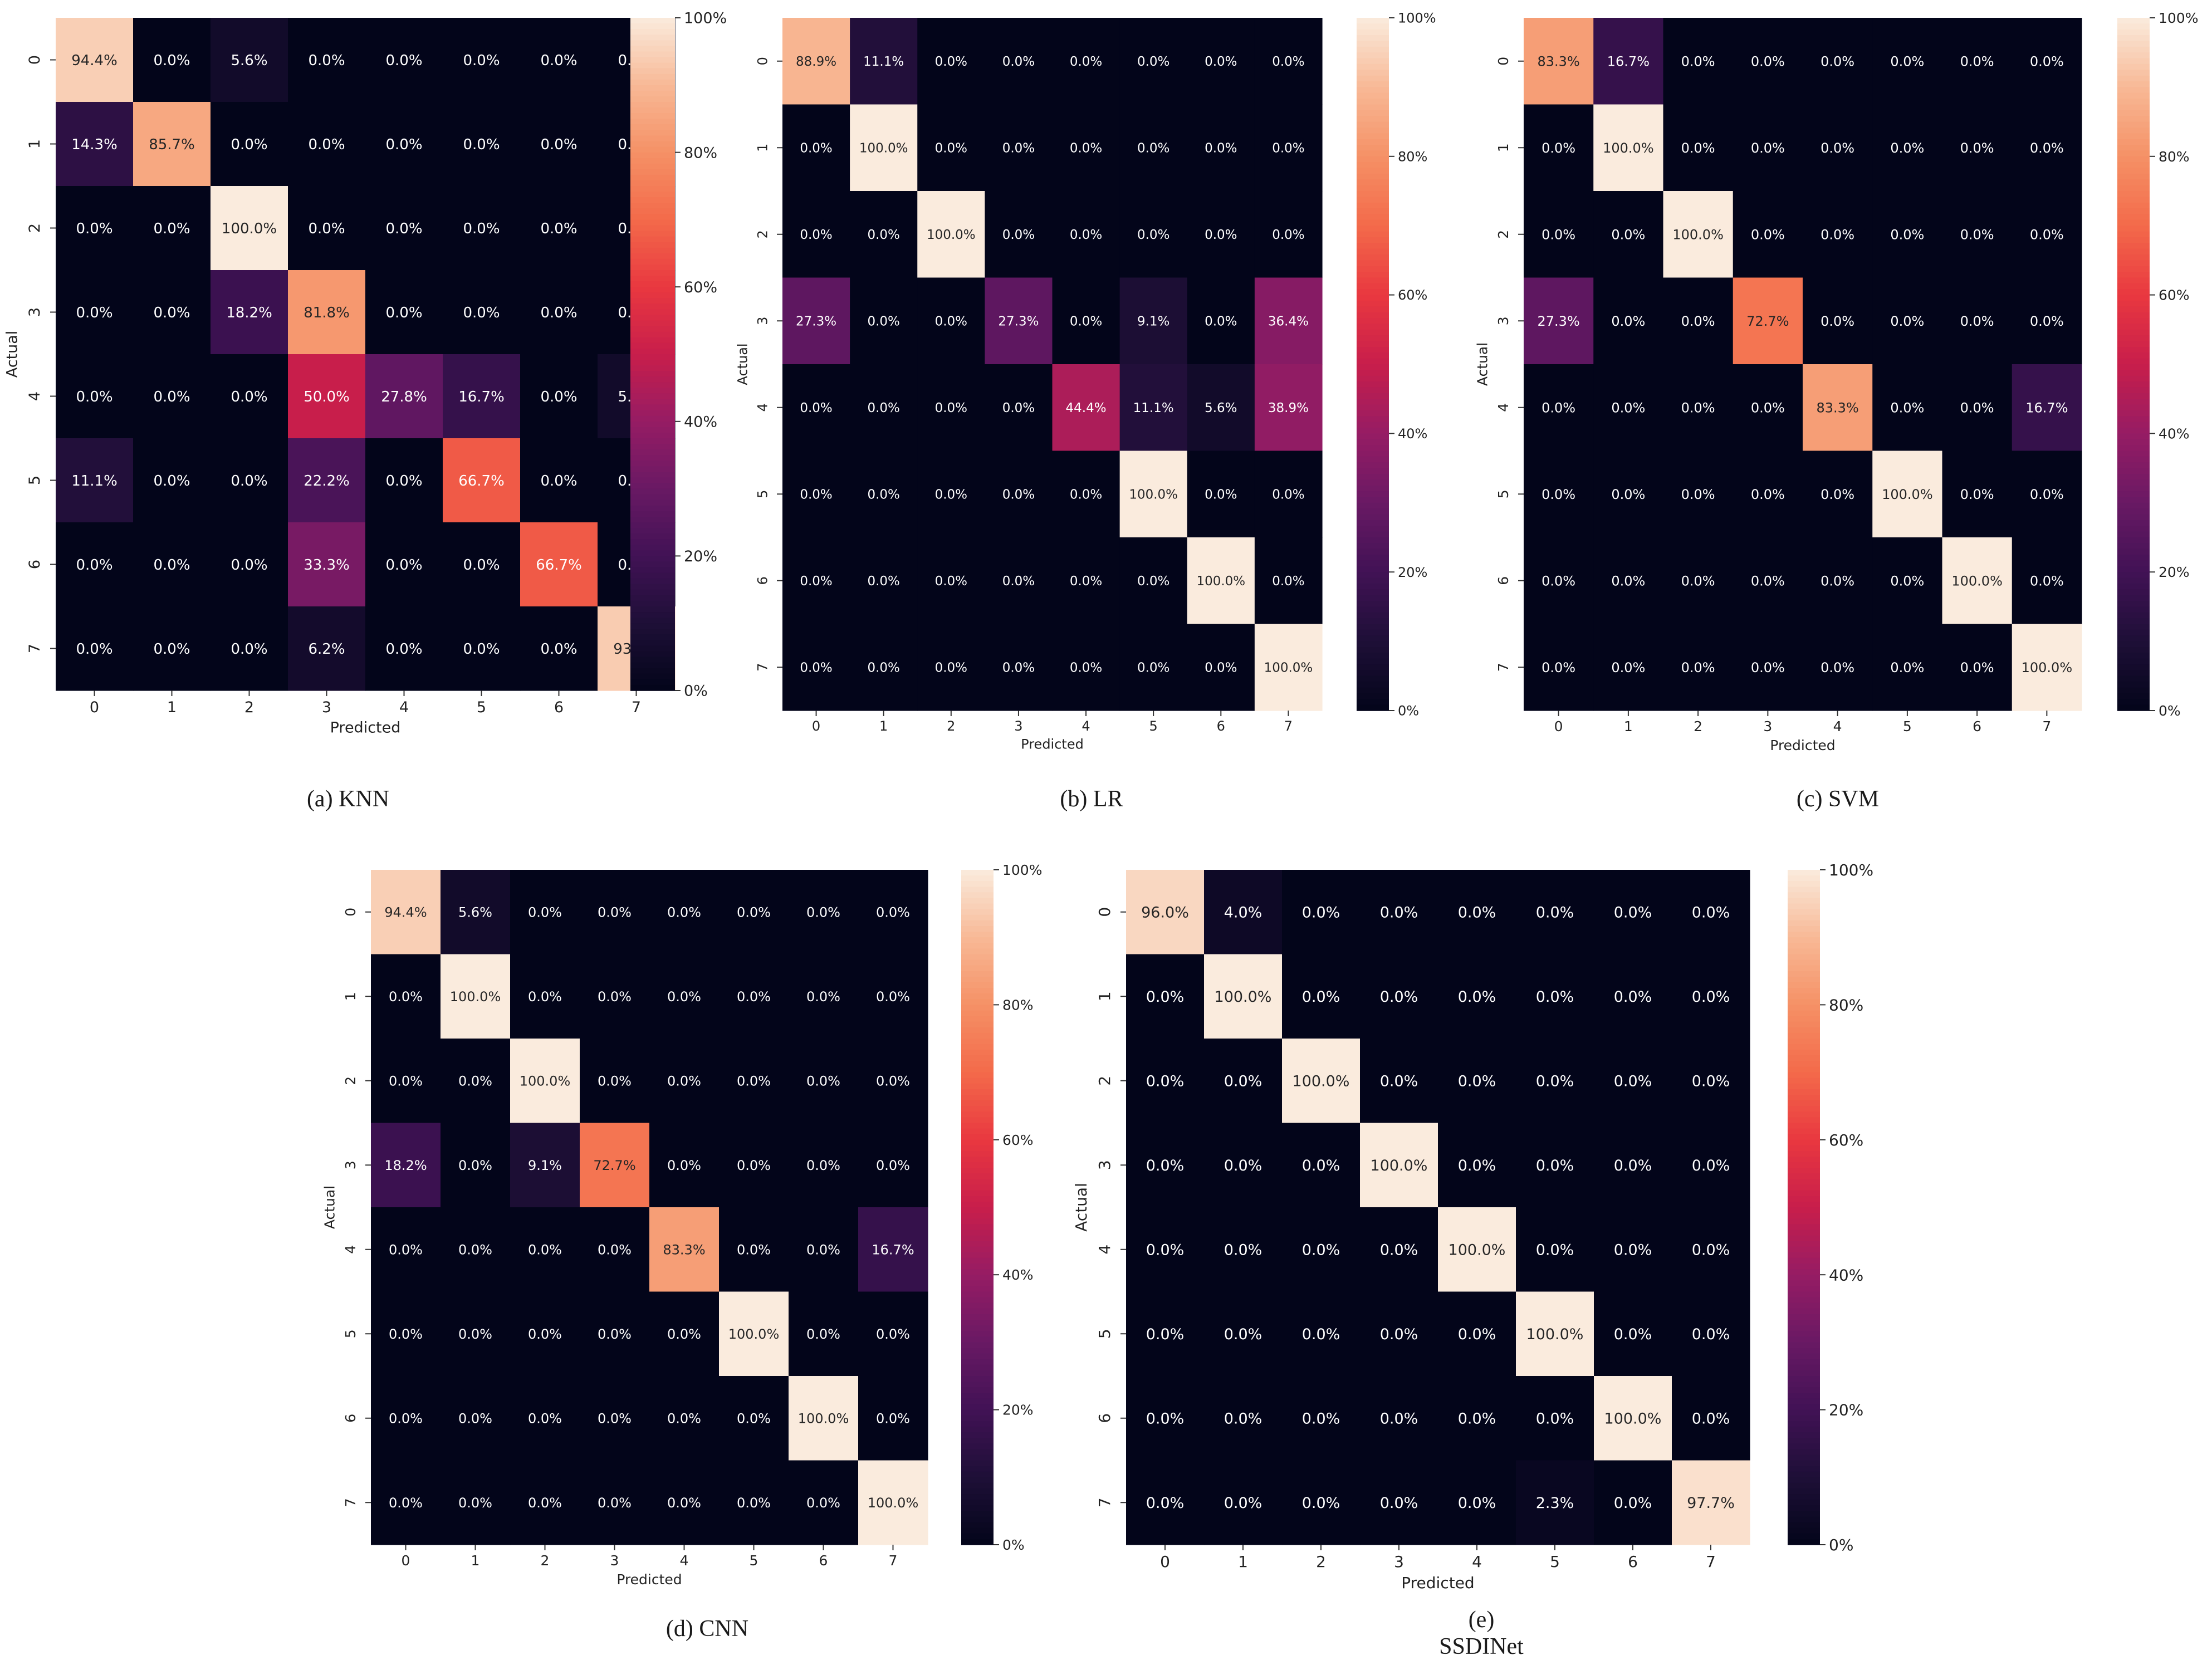 The height and width of the screenshot is (1670, 2212). I want to click on x-tick-label: 7, so click(1711, 1562).